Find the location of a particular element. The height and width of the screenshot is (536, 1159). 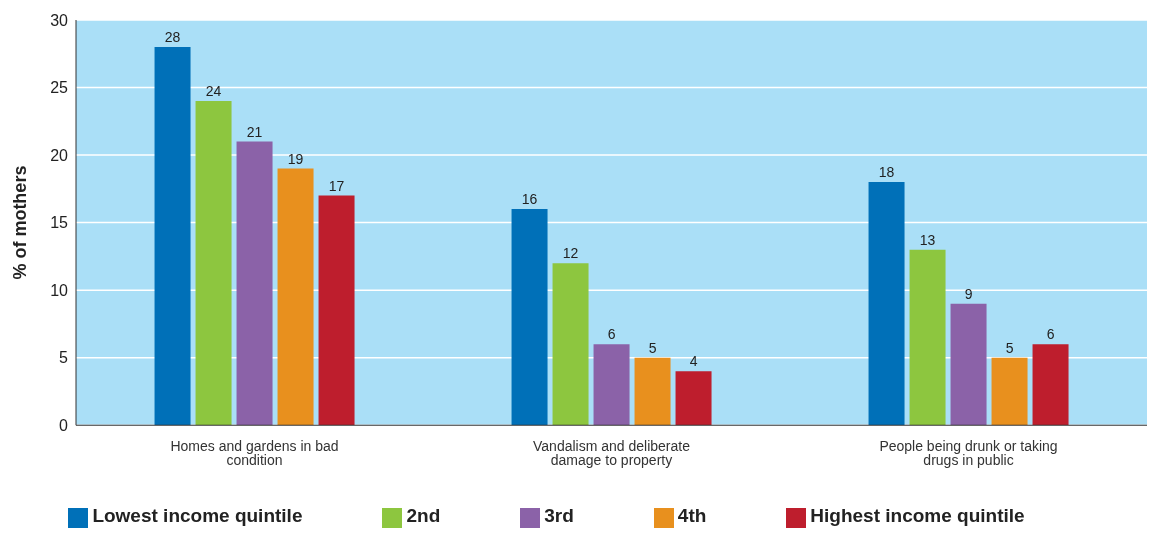

legend-label: 3rd is located at coordinates (559, 516).